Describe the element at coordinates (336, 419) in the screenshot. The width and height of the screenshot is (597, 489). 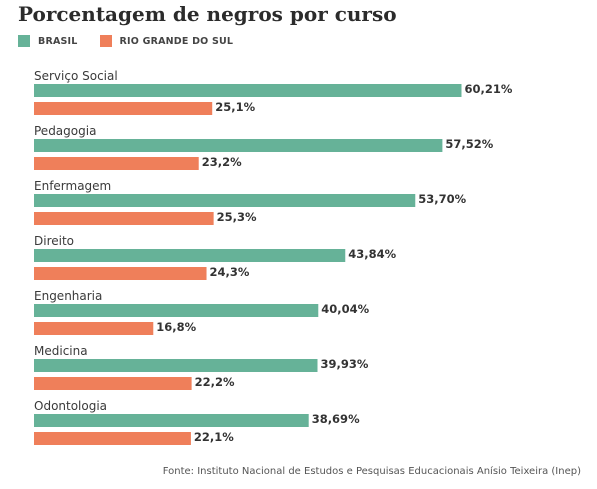
I see `value-label-brasil-odontologia: 38,69%` at that location.